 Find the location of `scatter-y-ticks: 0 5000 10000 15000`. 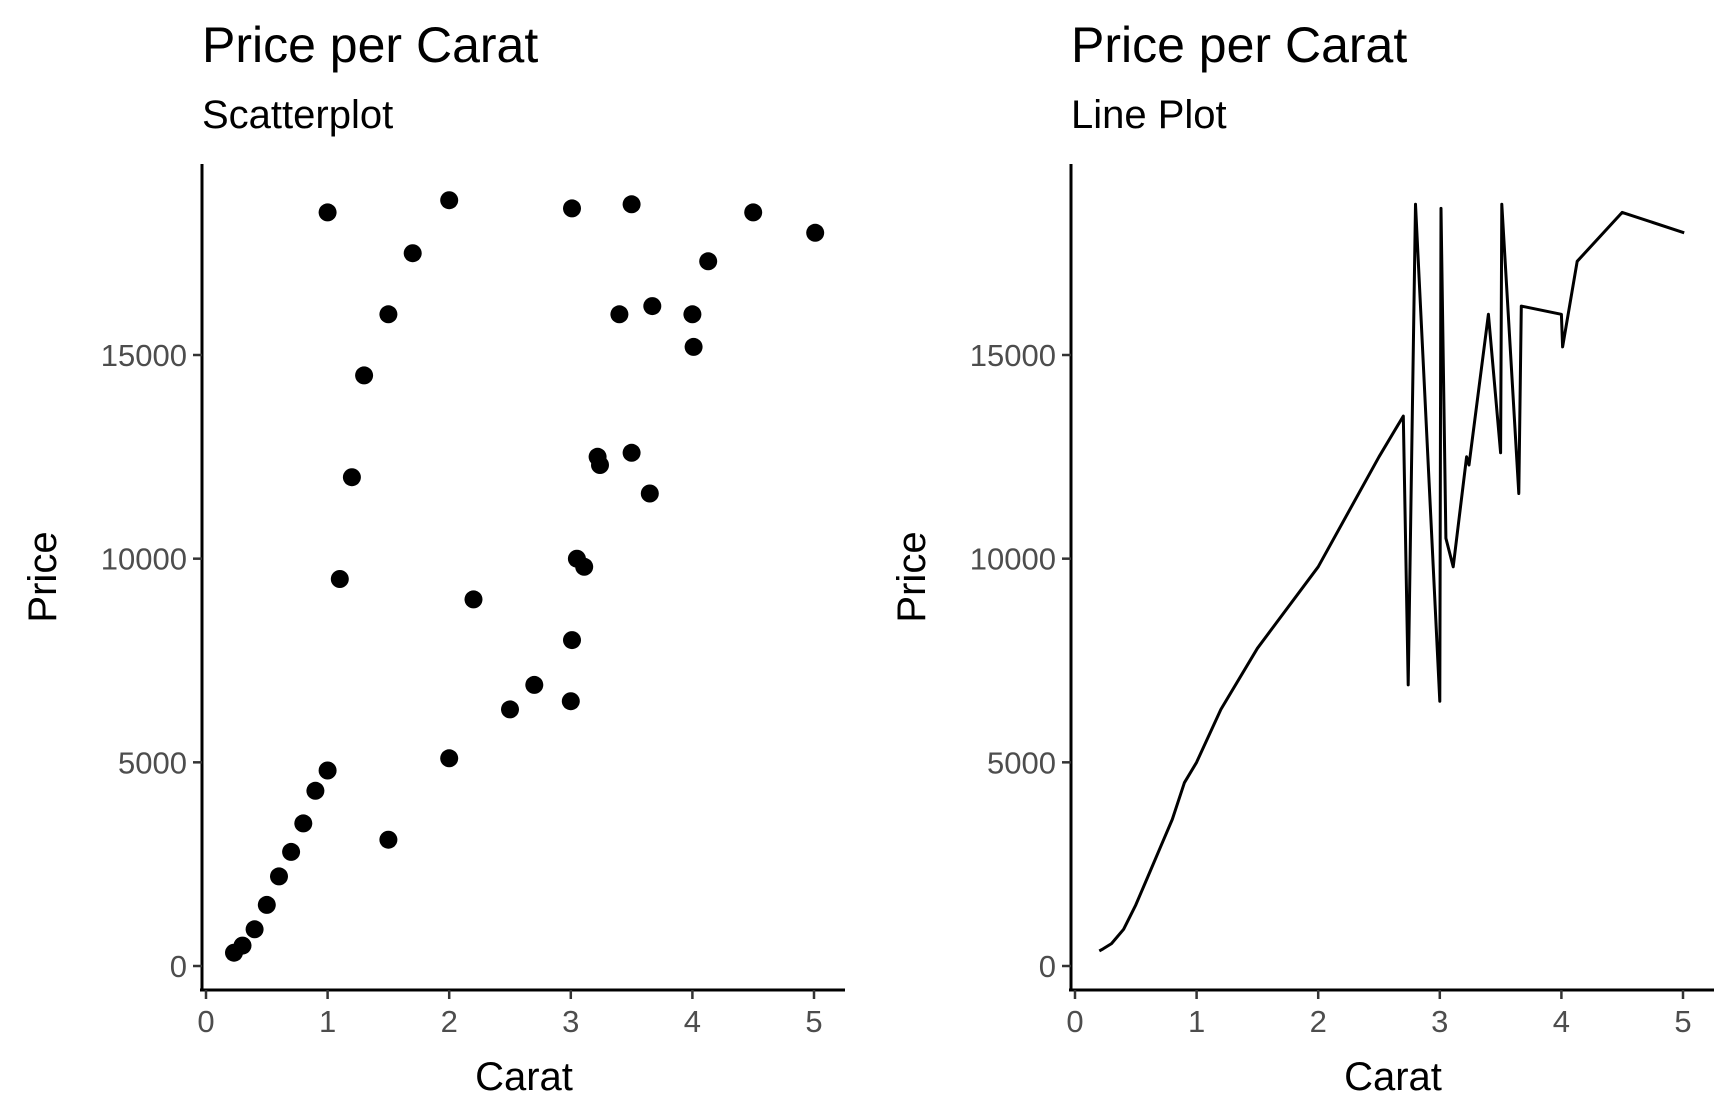

scatter-y-ticks: 0 5000 10000 15000 is located at coordinates (151, 661).